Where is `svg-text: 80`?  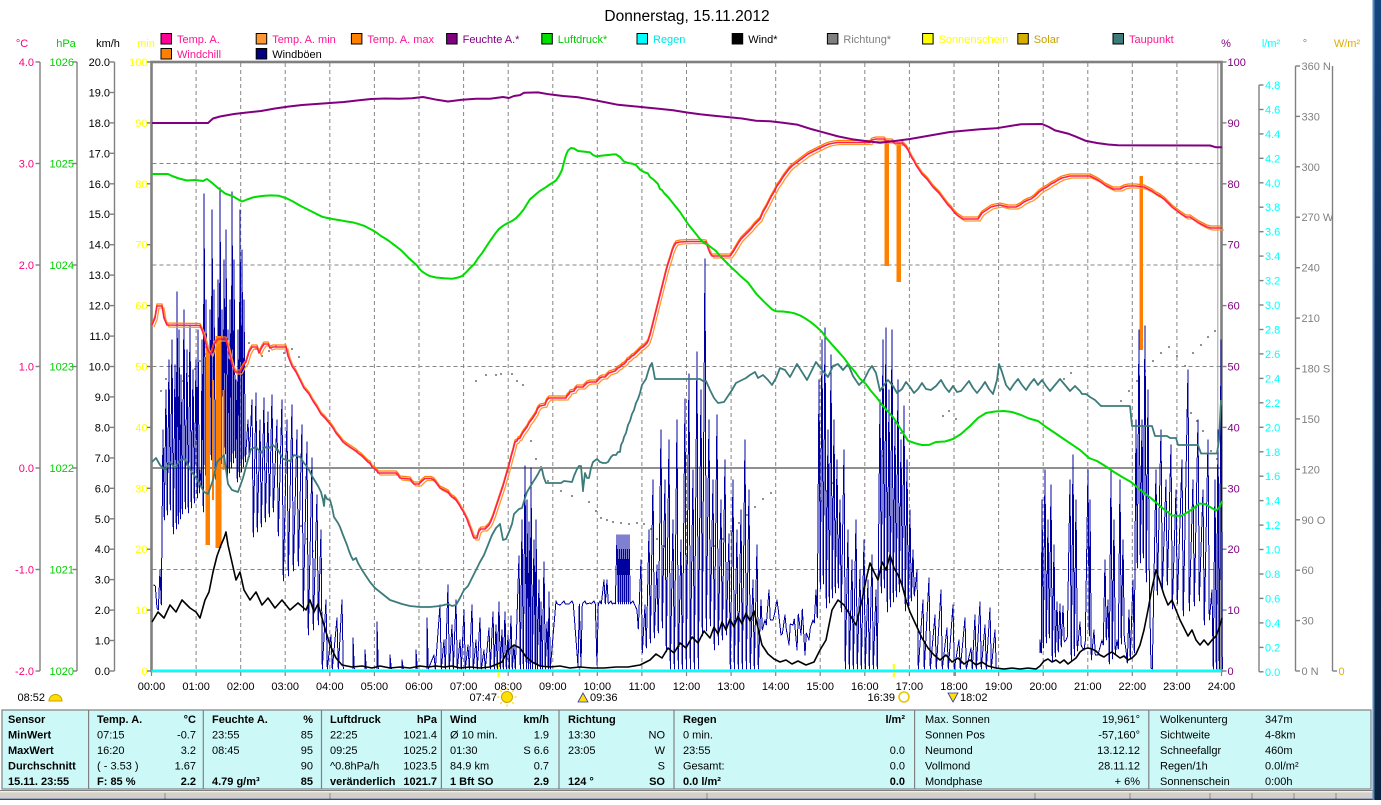
svg-text: 80 is located at coordinates (141, 185).